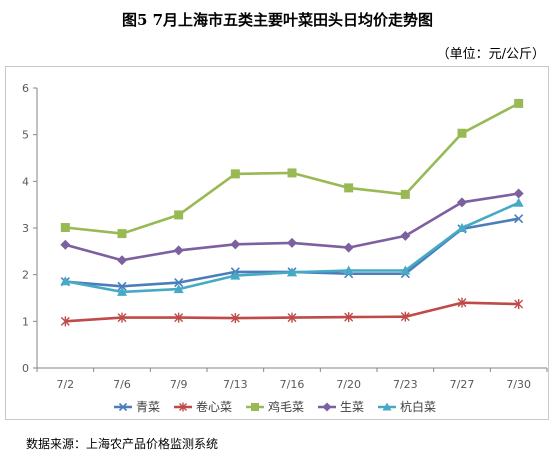  What do you see at coordinates (490, 54) in the screenshot?
I see `unit-label: （单位：元/公斤）` at bounding box center [490, 54].